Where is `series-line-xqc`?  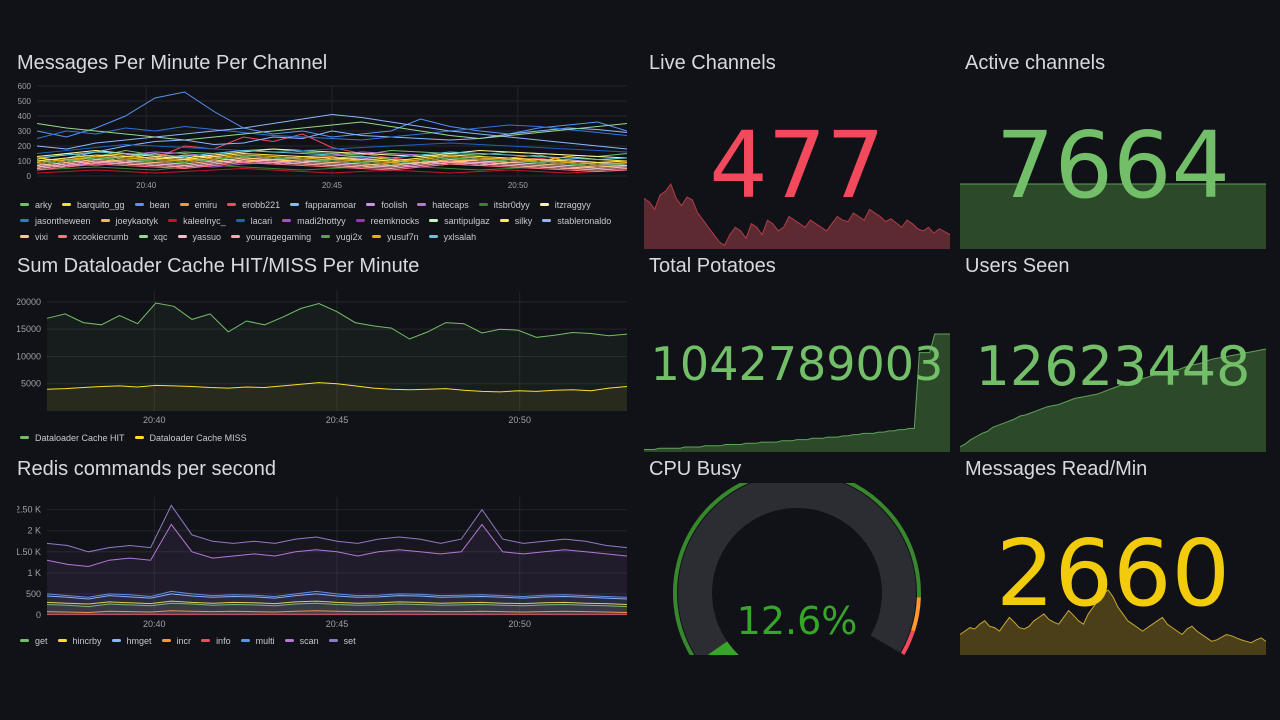
series-line-xqc is located at coordinates (332, 131).